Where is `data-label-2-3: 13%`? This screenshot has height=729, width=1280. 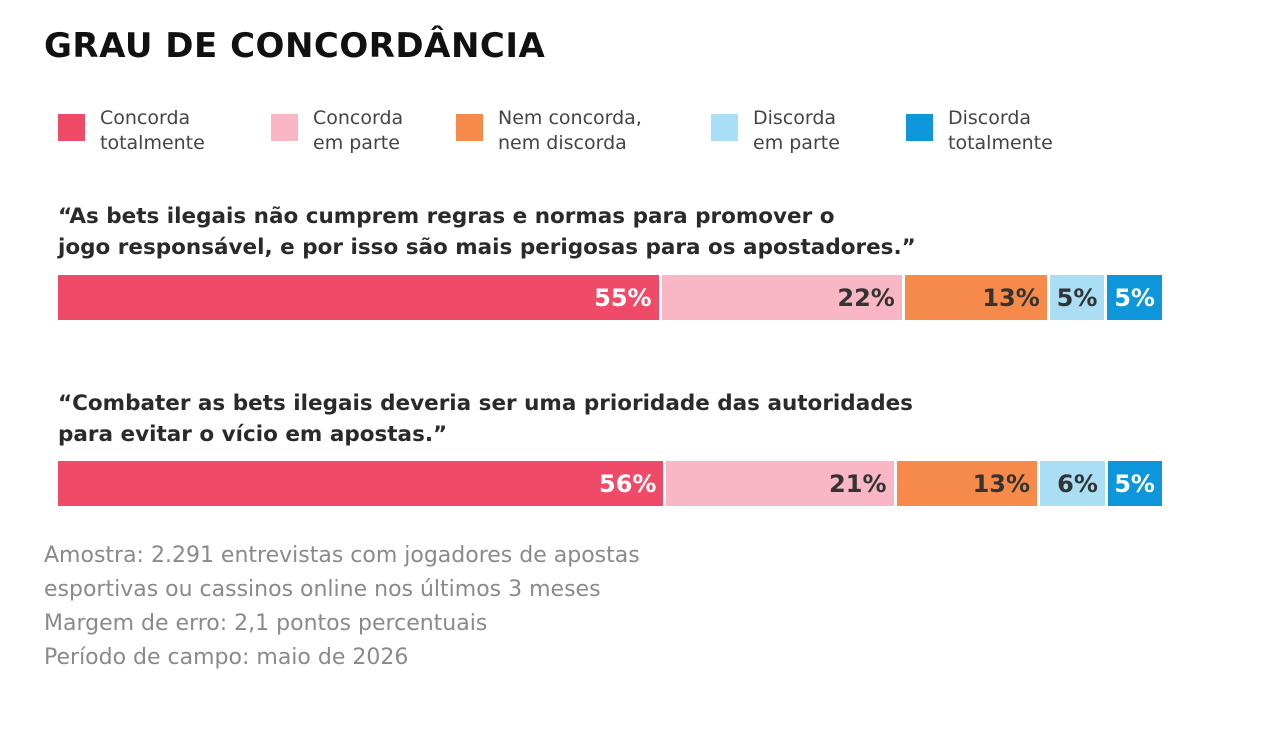 data-label-2-3: 13% is located at coordinates (1001, 483).